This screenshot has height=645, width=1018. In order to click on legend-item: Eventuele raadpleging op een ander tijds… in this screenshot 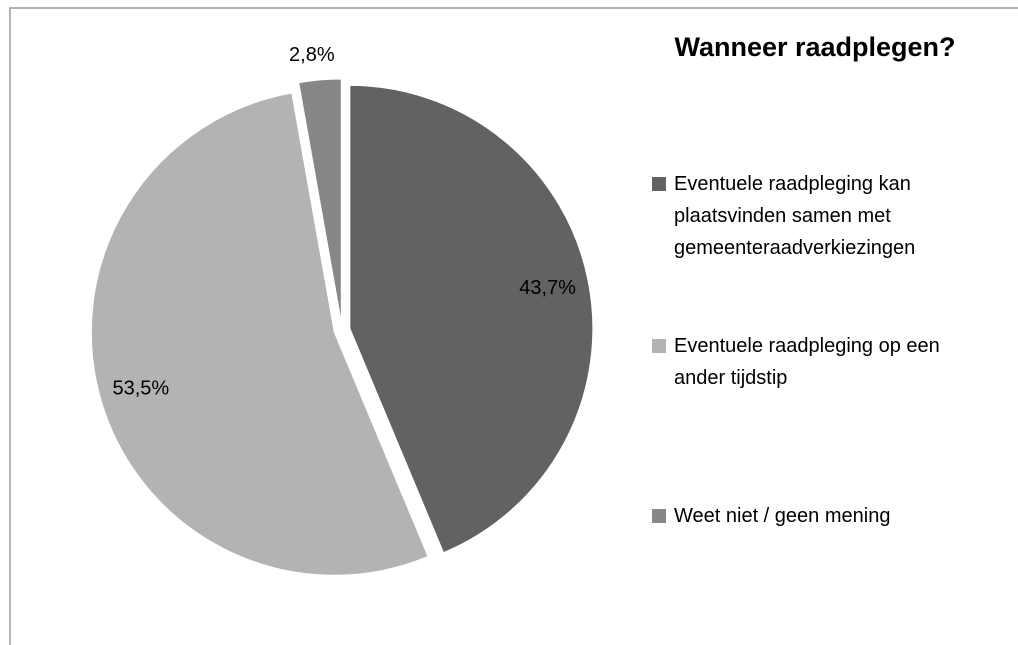, I will do `click(822, 362)`.